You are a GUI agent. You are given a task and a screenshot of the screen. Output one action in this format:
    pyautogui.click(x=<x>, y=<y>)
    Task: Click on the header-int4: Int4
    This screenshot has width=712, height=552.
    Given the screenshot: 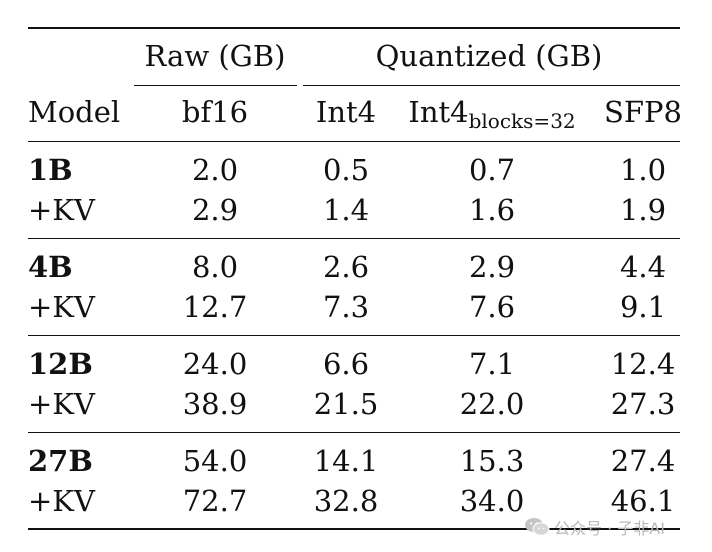 What is the action you would take?
    pyautogui.click(x=346, y=112)
    